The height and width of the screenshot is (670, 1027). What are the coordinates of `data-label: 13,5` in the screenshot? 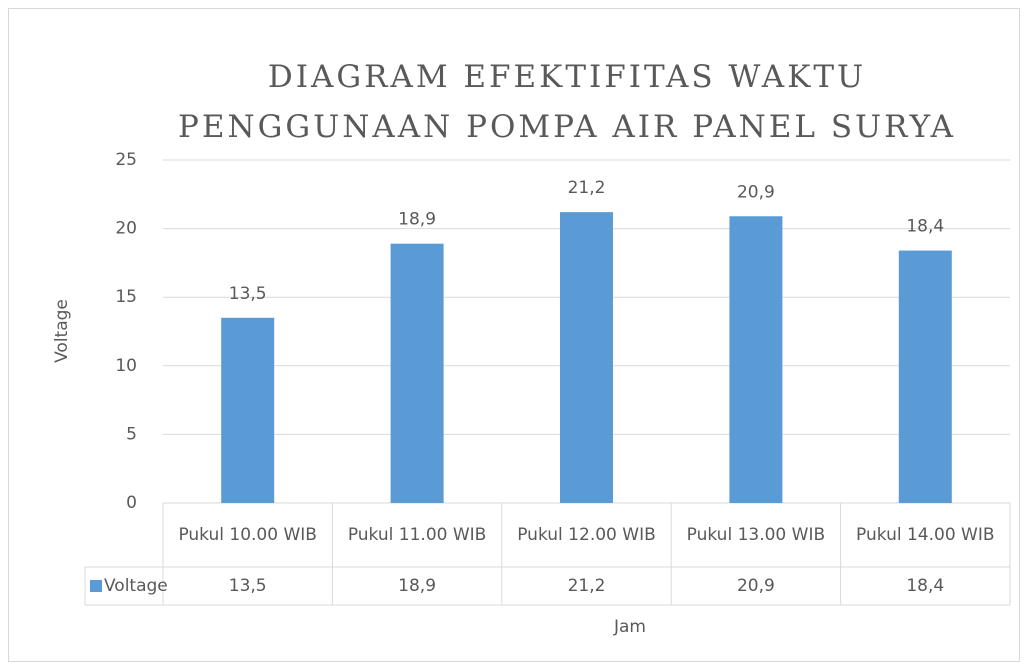 It's located at (248, 294).